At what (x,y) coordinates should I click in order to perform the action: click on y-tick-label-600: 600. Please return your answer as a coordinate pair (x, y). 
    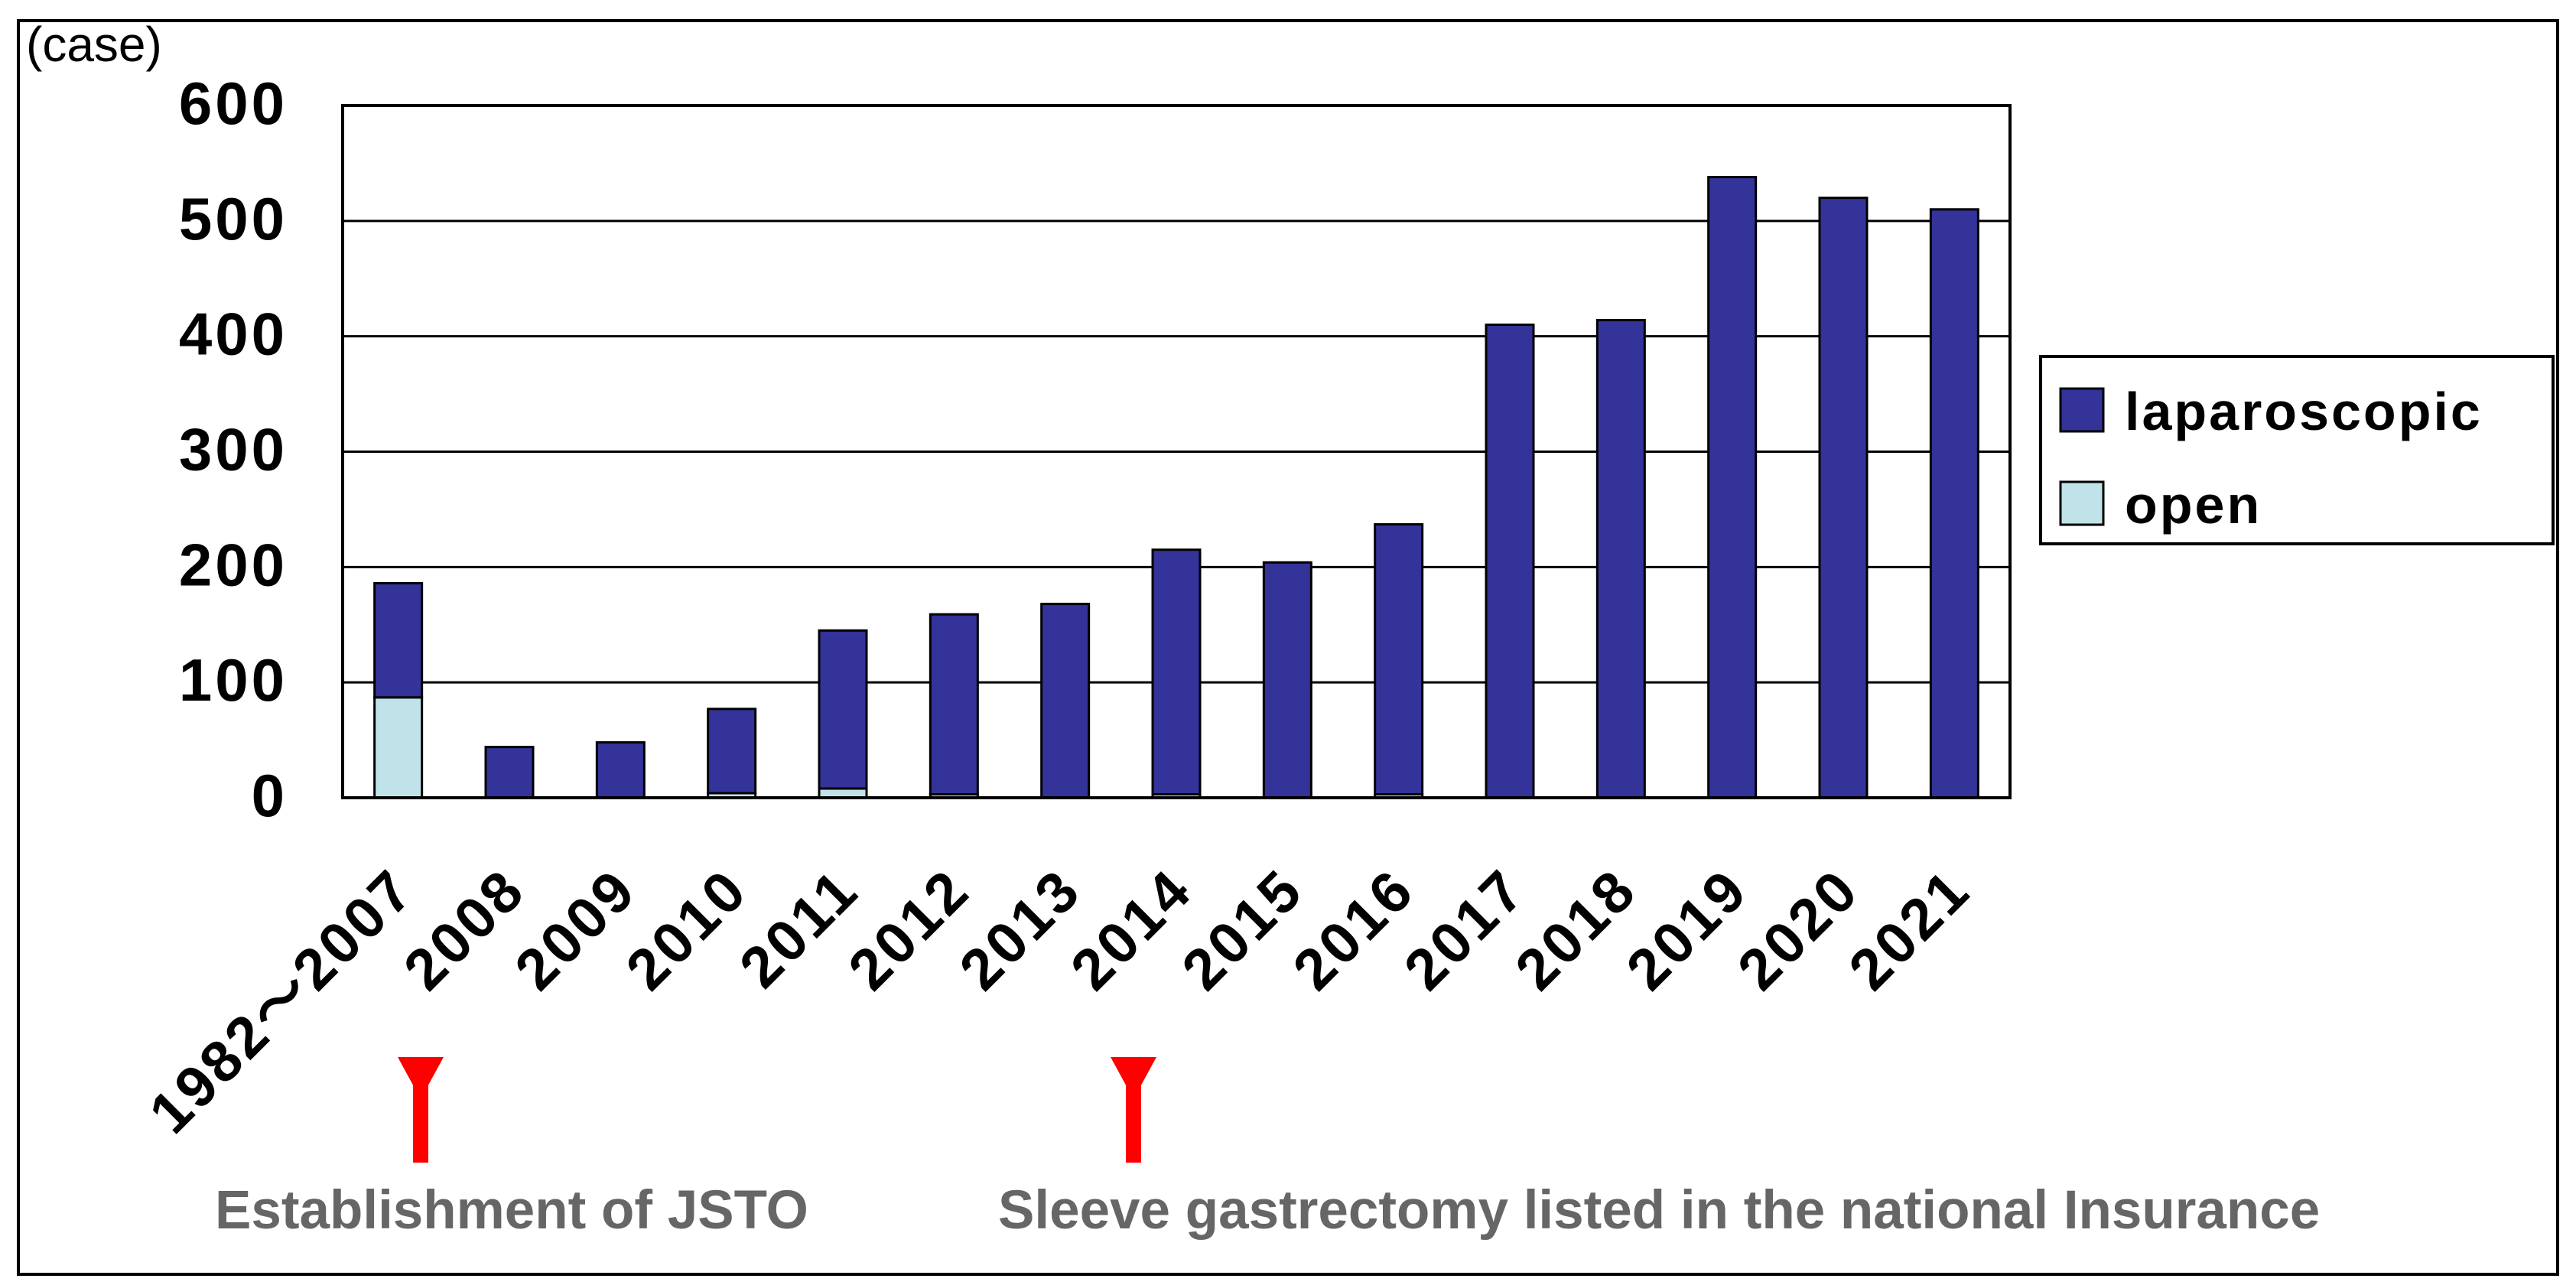
    Looking at the image, I should click on (233, 103).